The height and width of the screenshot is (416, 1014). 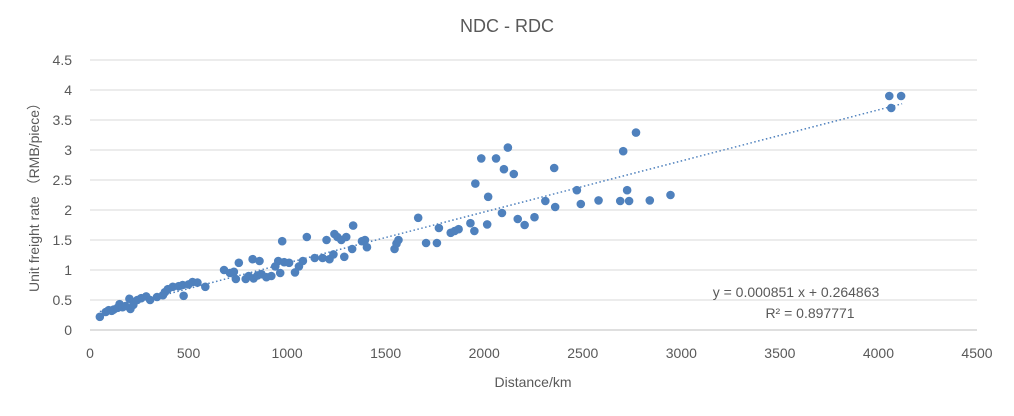 I want to click on x-tick-label: 3000, so click(x=681, y=353).